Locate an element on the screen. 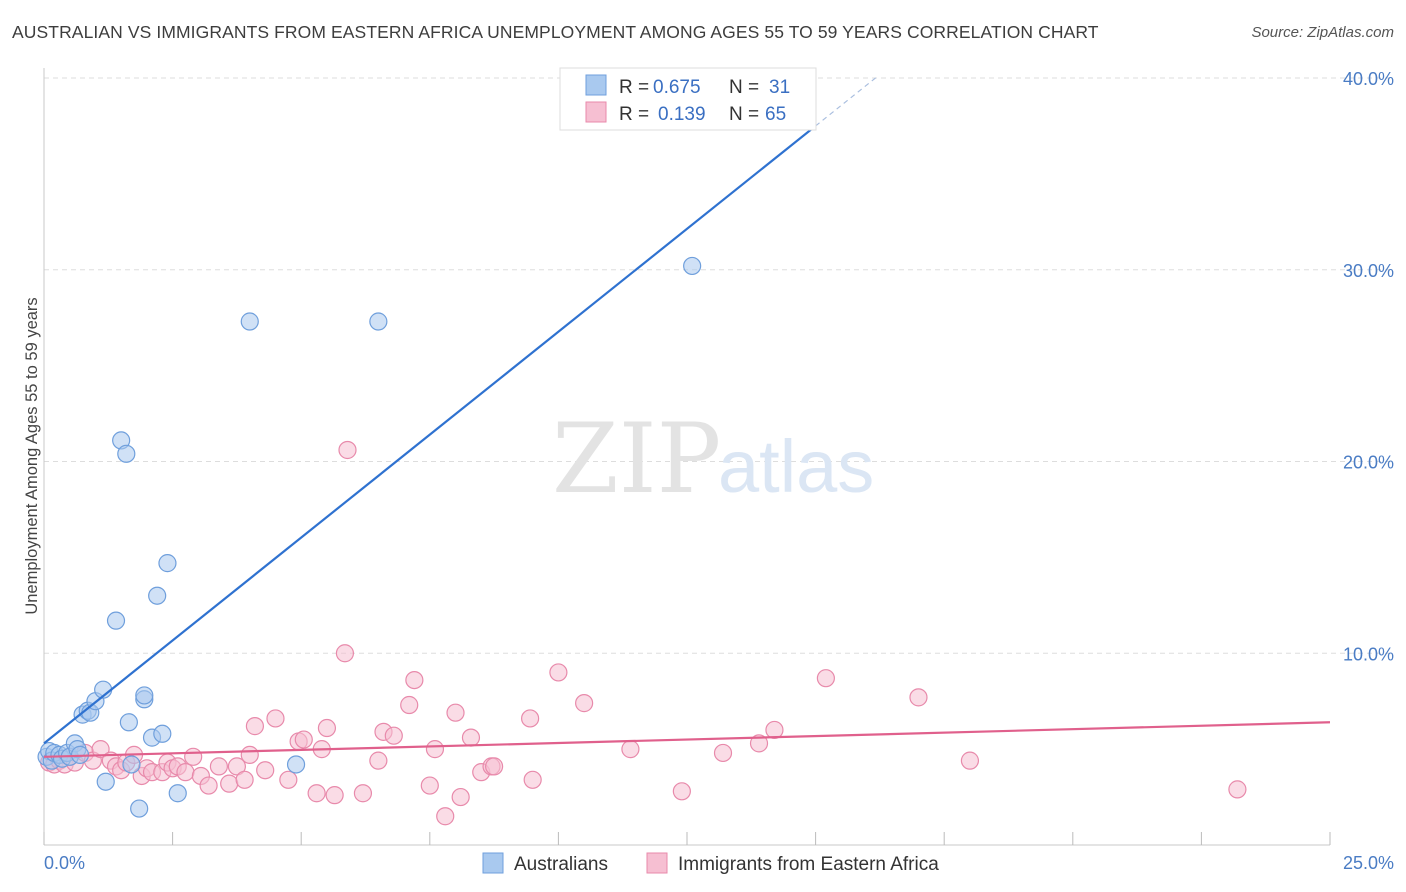  stats-legend-r-label-2: R = is located at coordinates (634, 114).